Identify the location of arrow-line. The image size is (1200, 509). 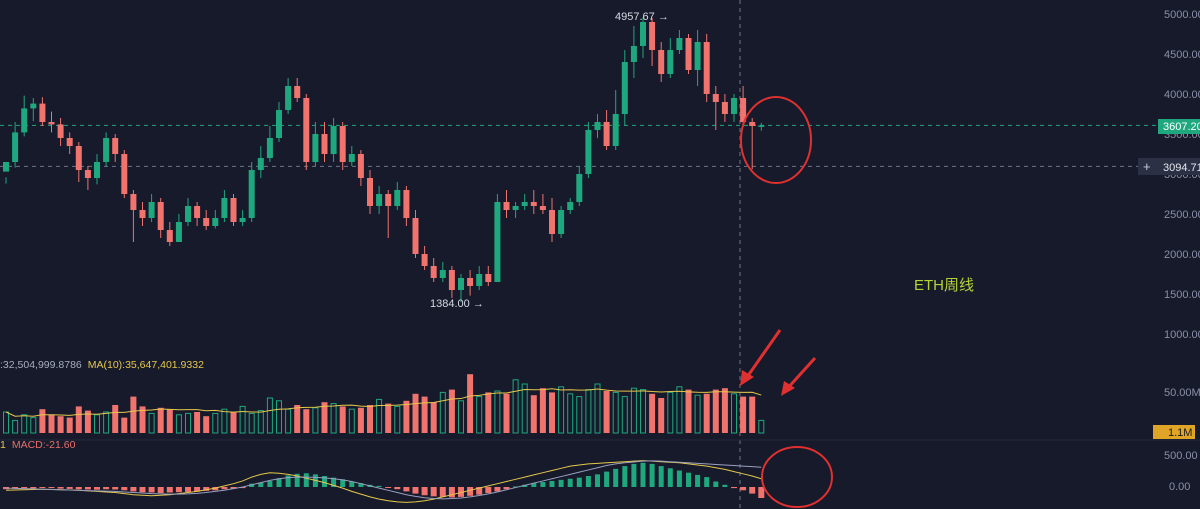
(762, 355).